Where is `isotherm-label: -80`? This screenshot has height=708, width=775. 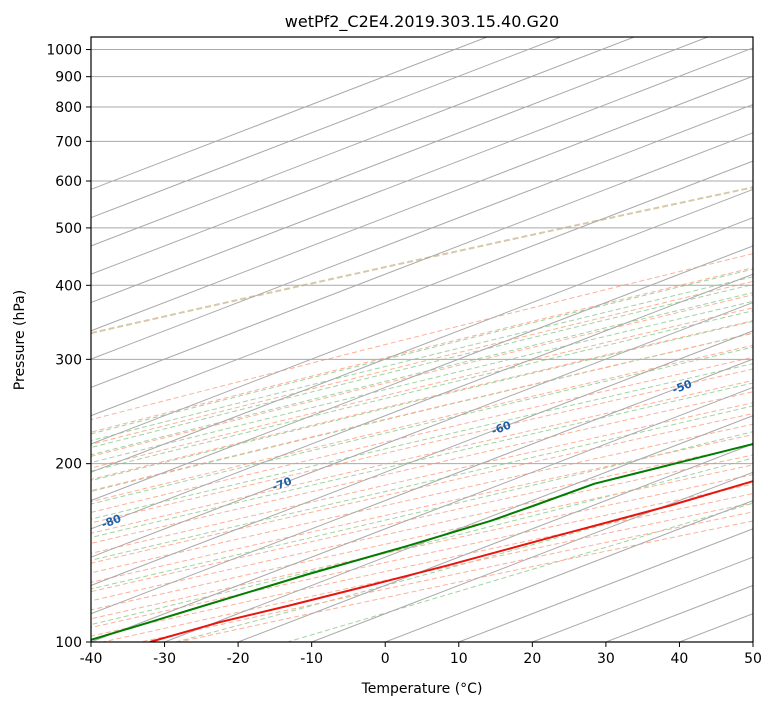
isotherm-label: -80 is located at coordinates (112, 521).